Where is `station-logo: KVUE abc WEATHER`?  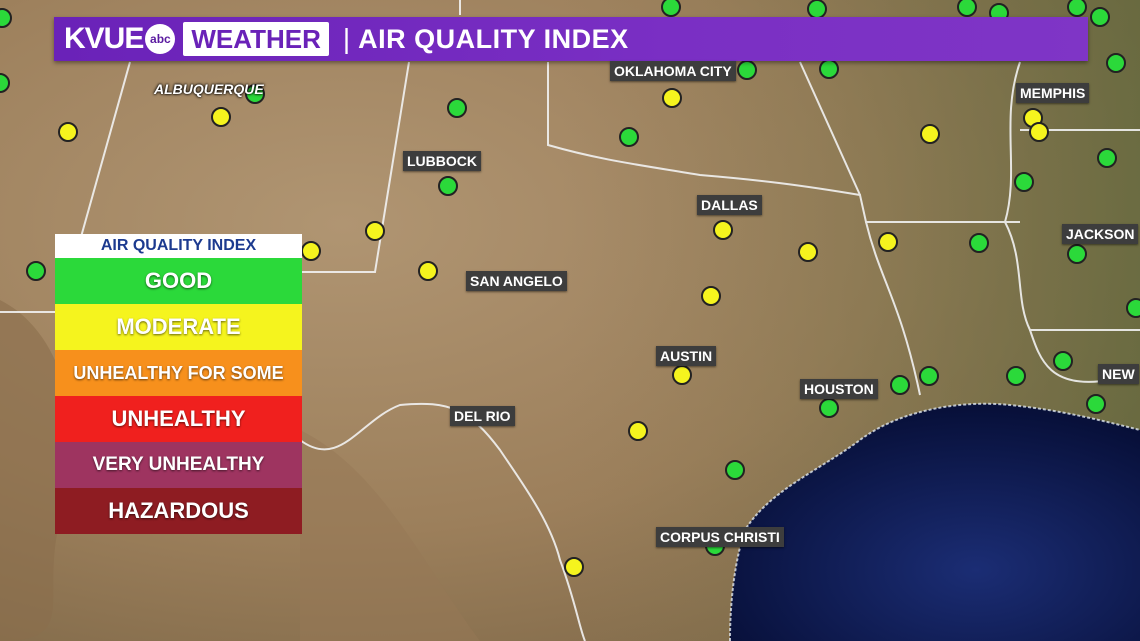
station-logo: KVUE abc WEATHER is located at coordinates (196, 39).